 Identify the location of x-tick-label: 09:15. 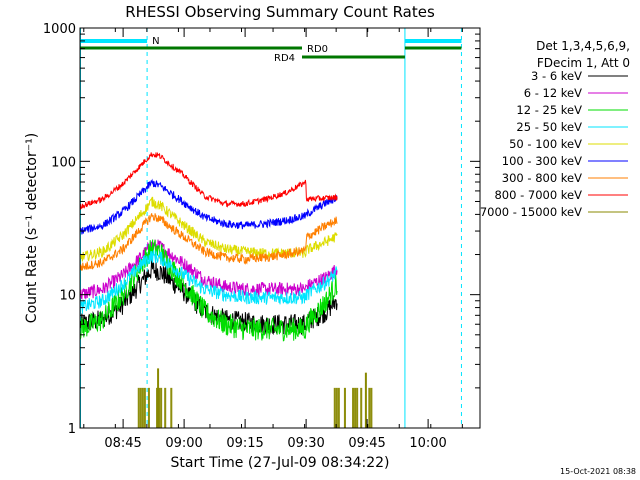
(244, 443).